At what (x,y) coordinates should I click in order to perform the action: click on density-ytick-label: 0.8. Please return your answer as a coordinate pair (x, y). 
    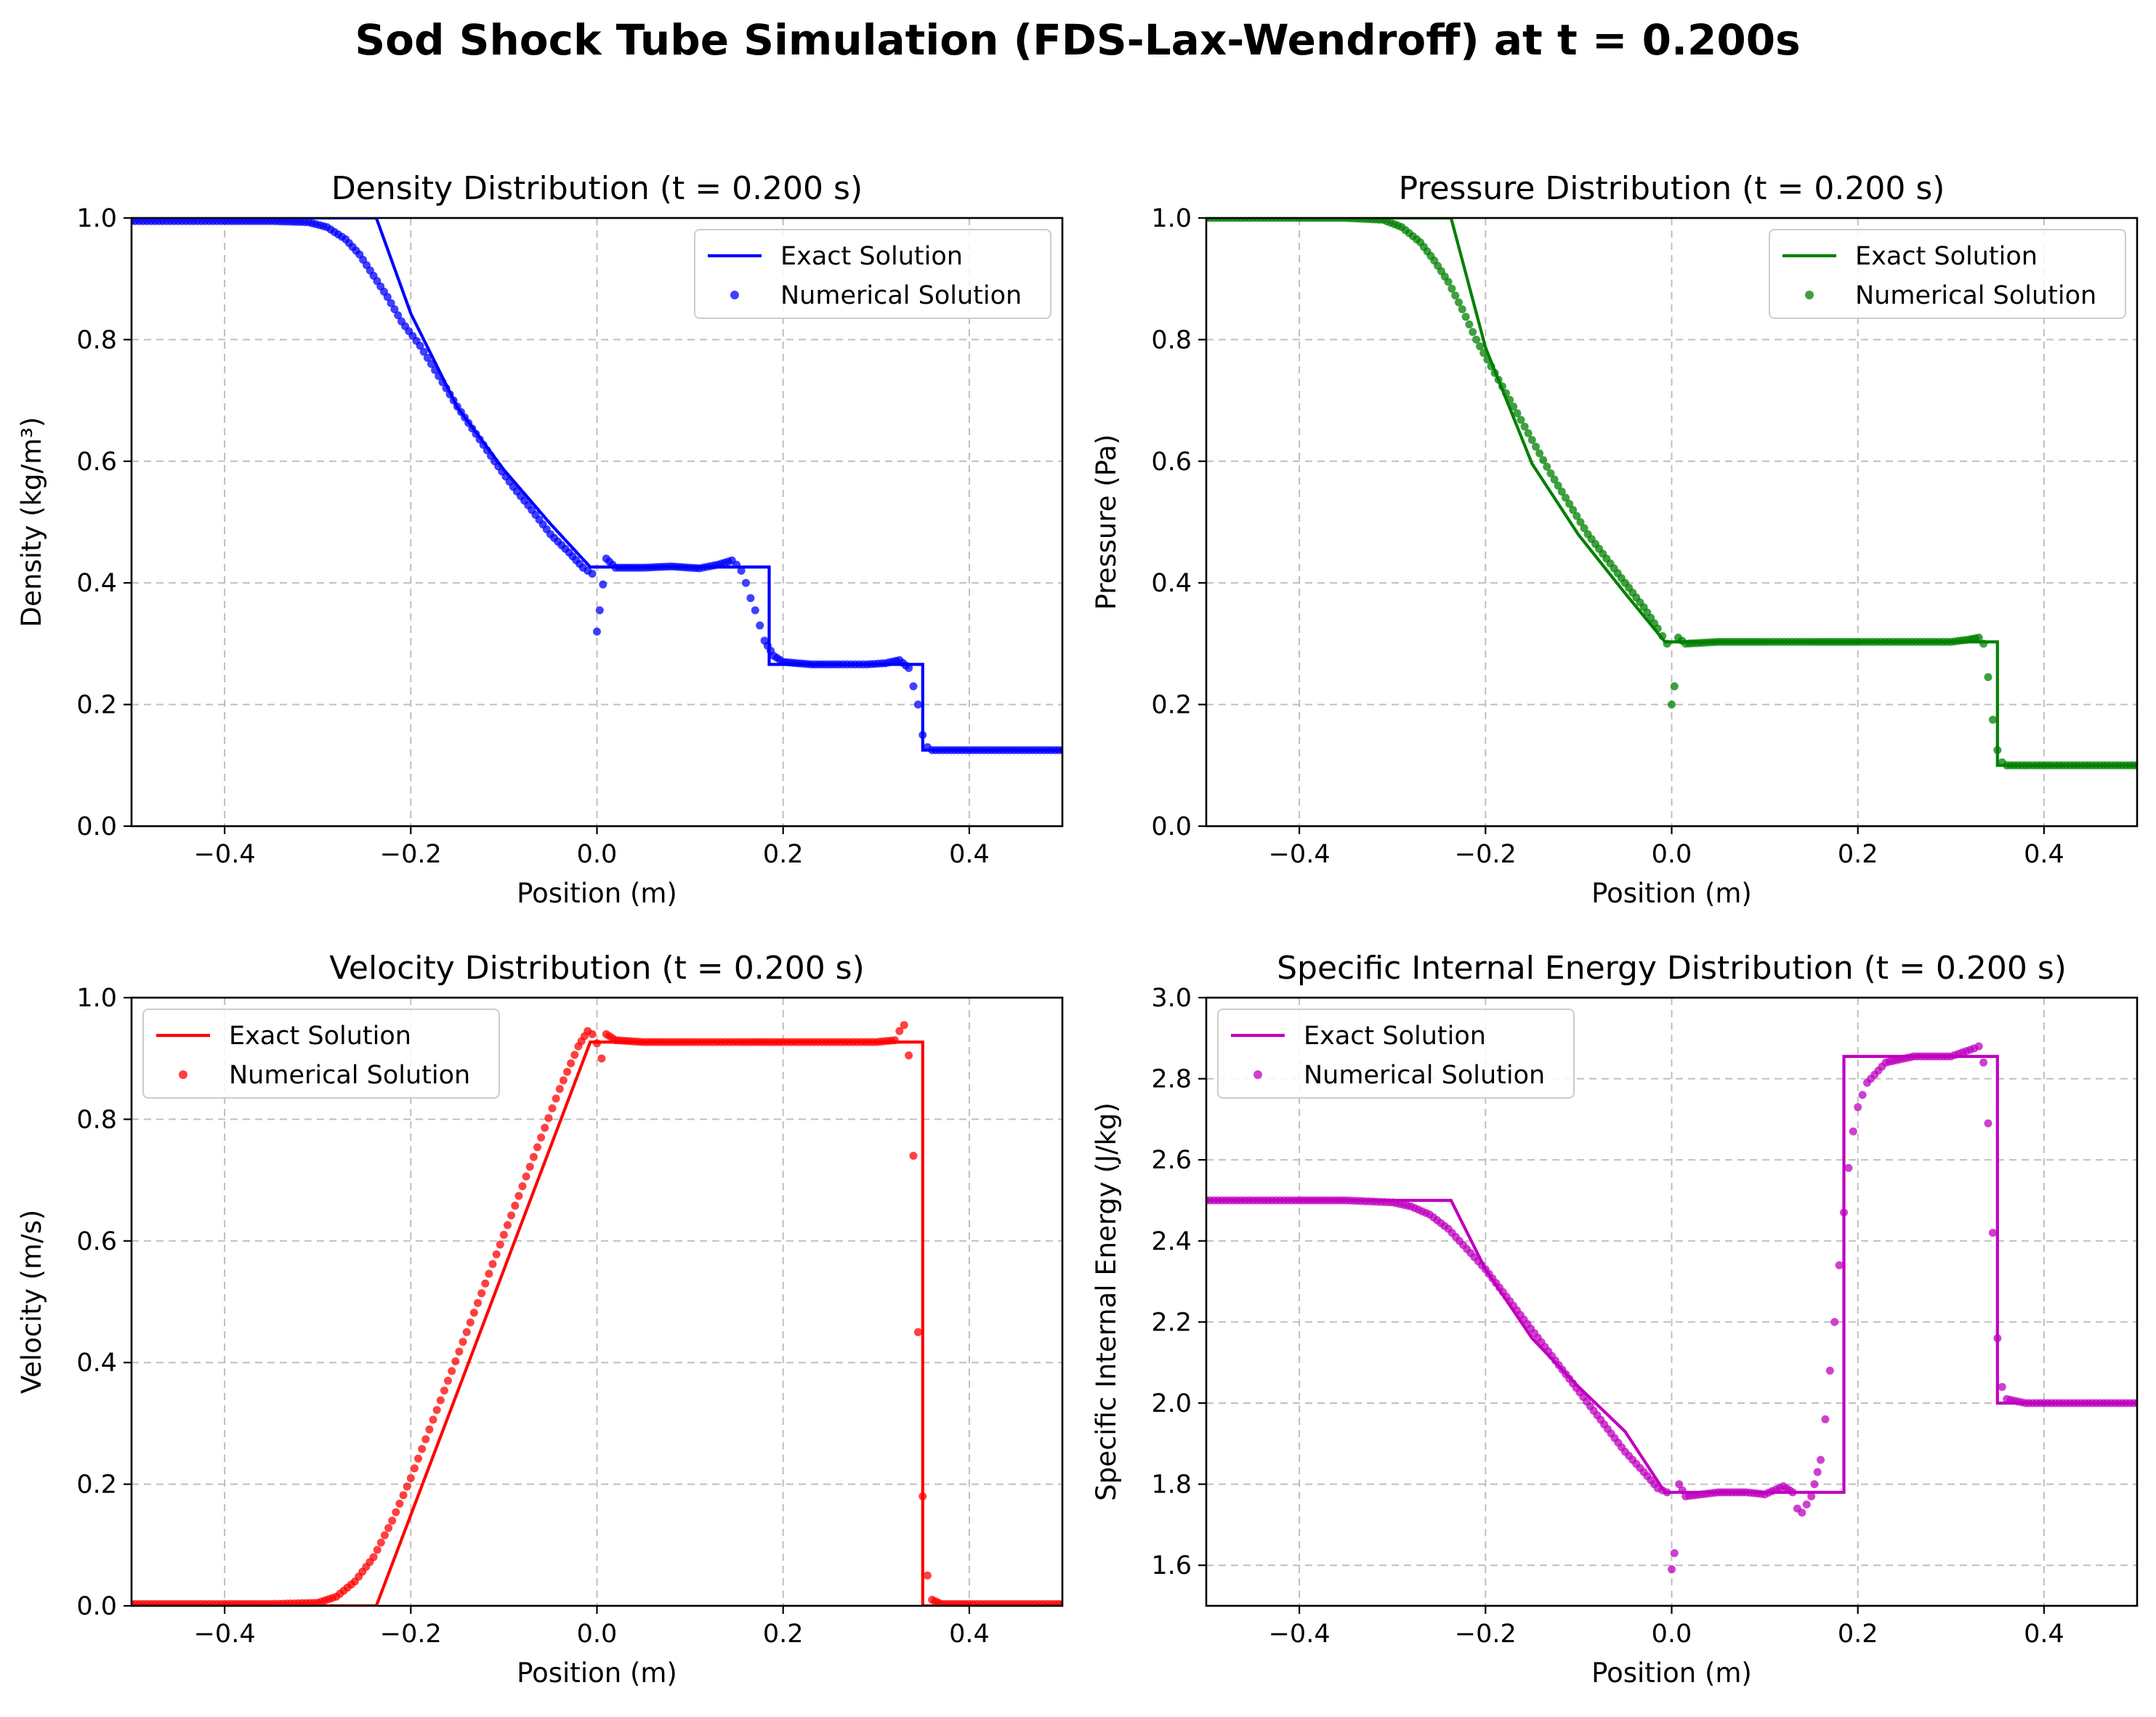
    Looking at the image, I should click on (96, 340).